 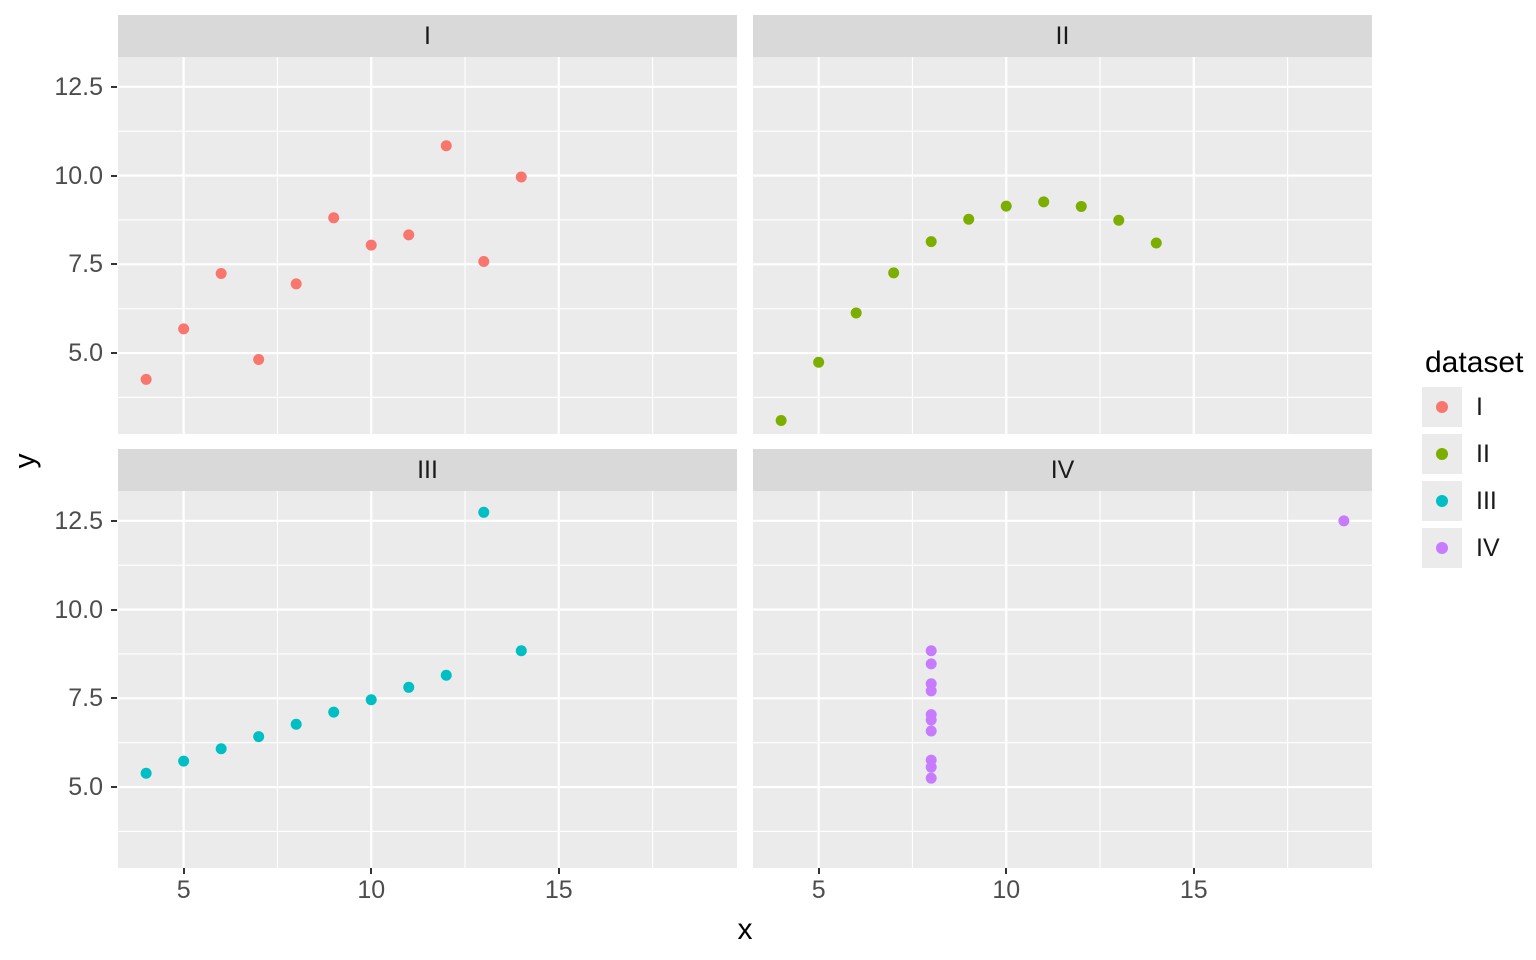 I want to click on legend-entry-II: II, so click(x=1456, y=454).